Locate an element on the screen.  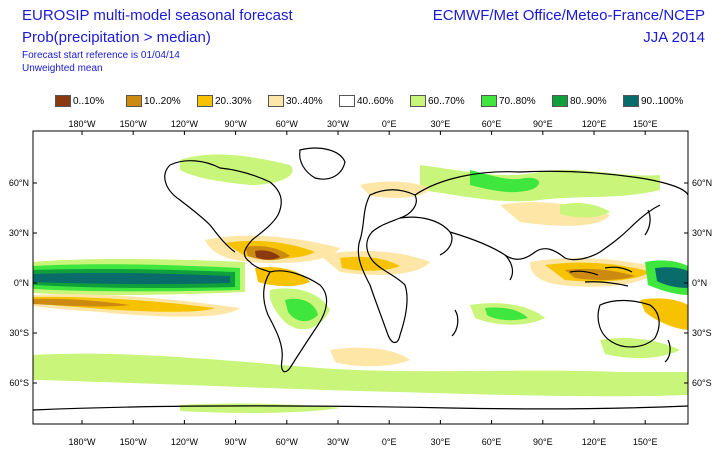
legend-label: 20..30% is located at coordinates (233, 101).